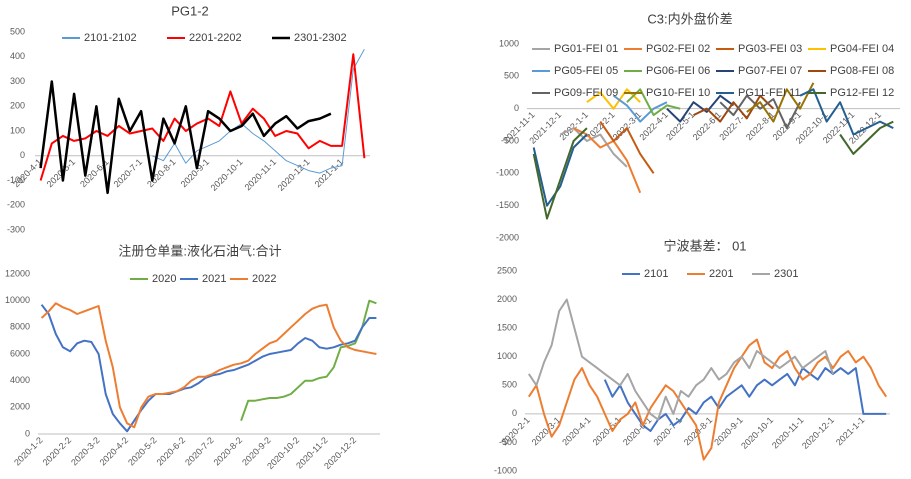  Describe the element at coordinates (862, 49) in the screenshot. I see `legend-label: PG04-FEI 04` at that location.